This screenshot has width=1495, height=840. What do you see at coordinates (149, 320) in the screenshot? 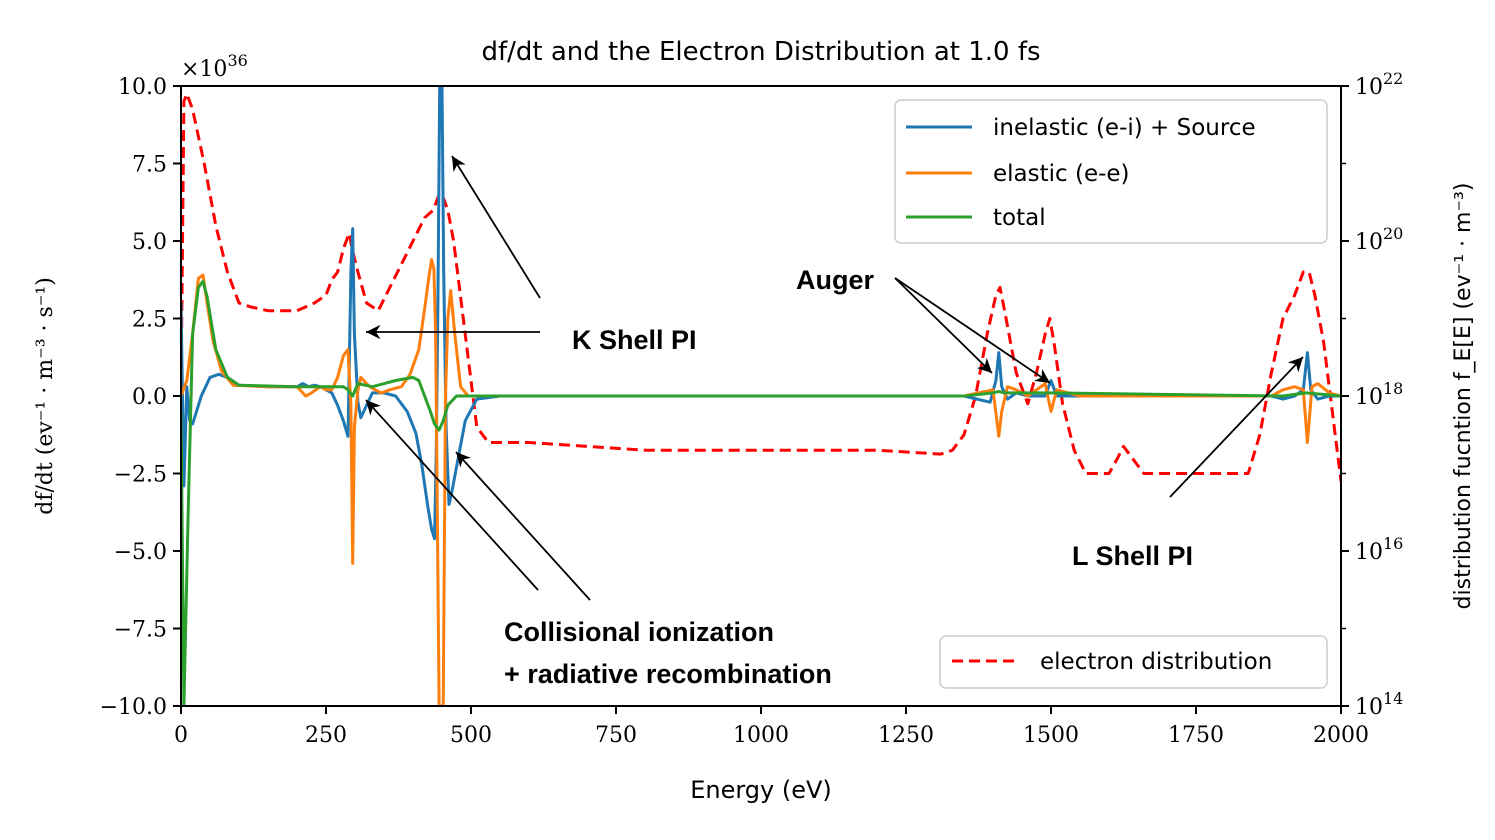
I see `y-left-tick-label: 2.5` at bounding box center [149, 320].